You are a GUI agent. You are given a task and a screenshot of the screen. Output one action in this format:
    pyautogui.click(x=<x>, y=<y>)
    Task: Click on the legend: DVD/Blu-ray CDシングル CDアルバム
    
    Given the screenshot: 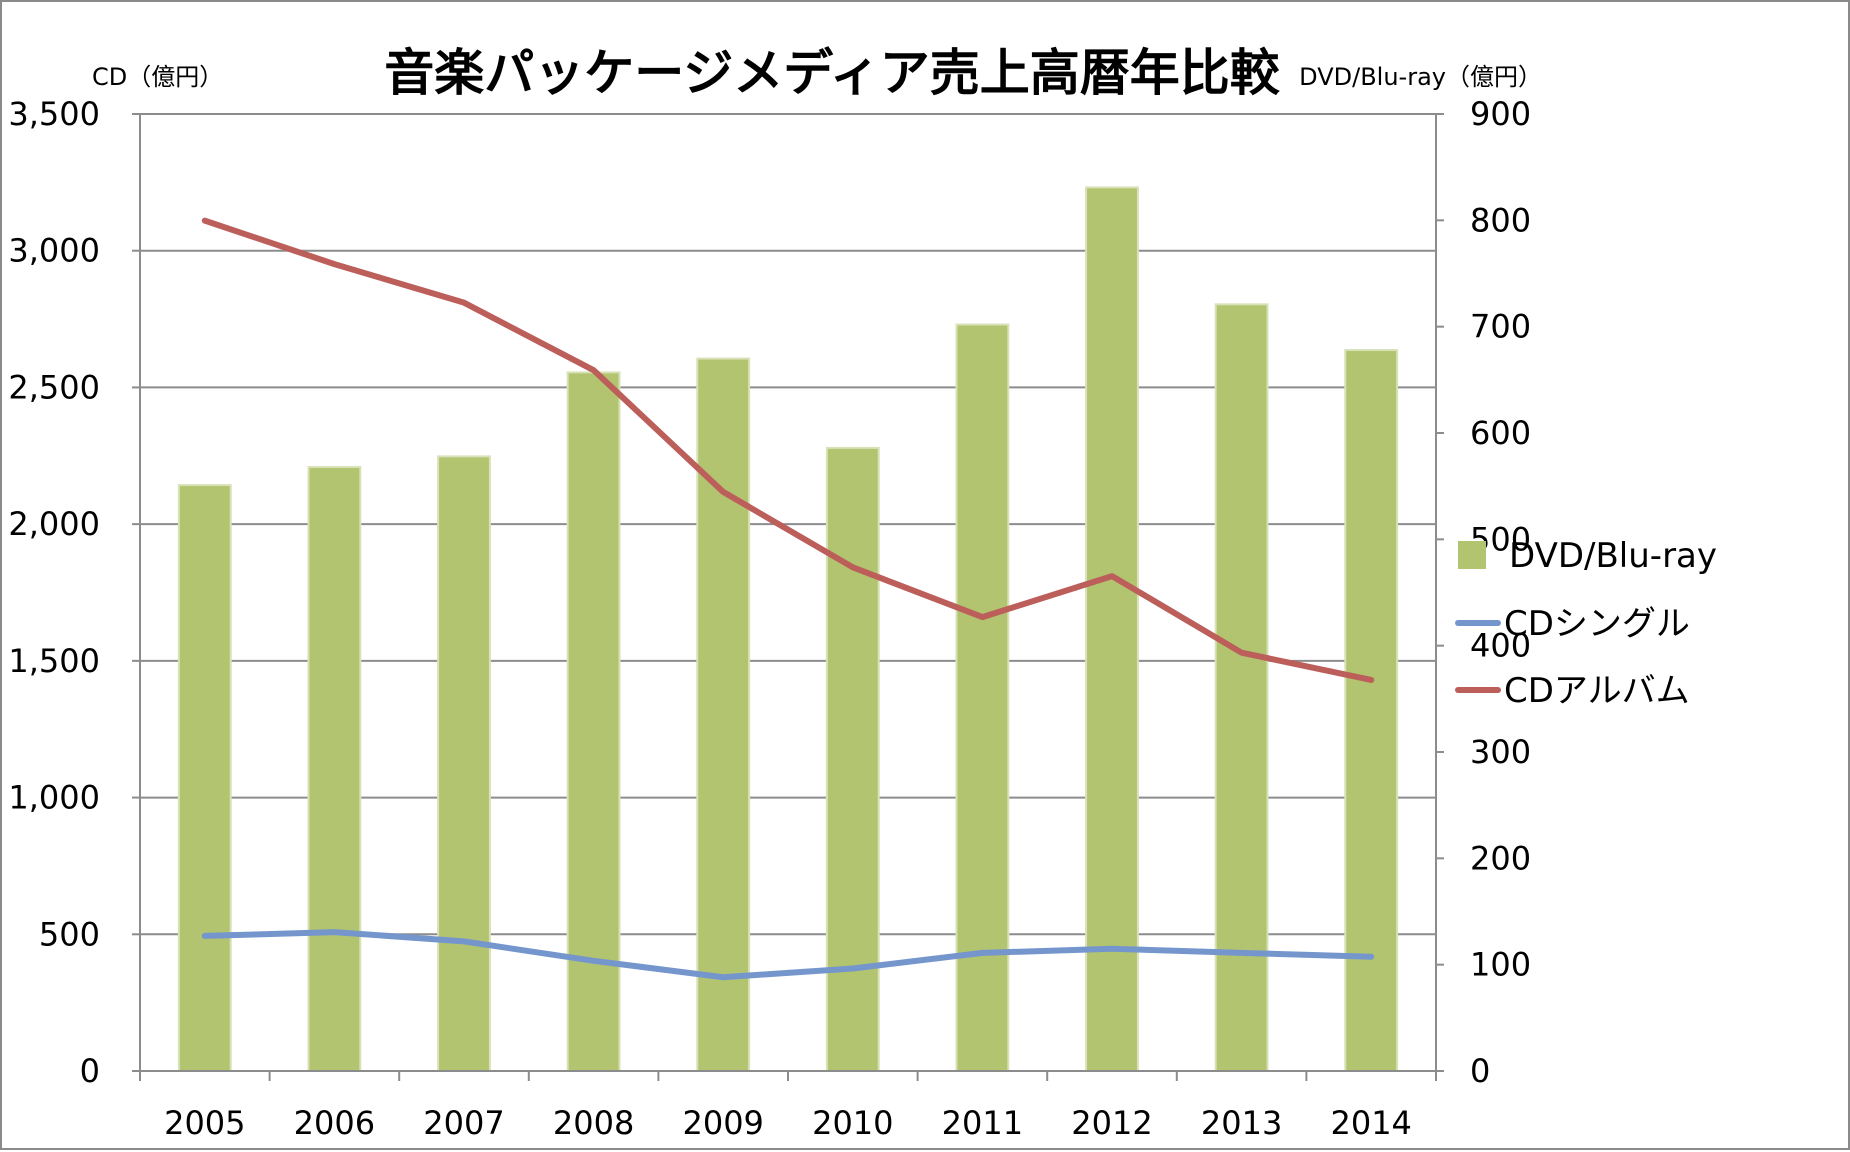 What is the action you would take?
    pyautogui.click(x=1586, y=623)
    